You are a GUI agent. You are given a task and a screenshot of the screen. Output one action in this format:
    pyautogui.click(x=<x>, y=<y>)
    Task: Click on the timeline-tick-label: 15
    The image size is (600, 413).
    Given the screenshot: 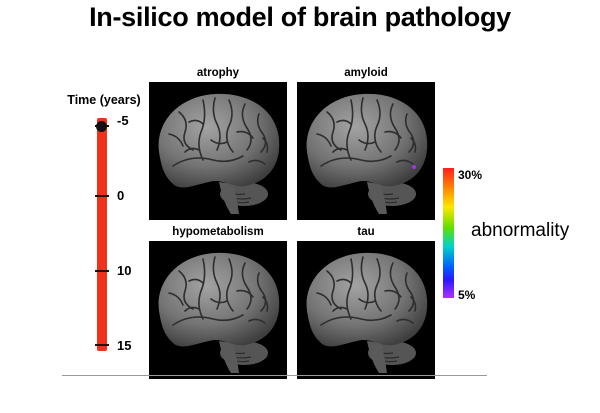 What is the action you would take?
    pyautogui.click(x=124, y=345)
    